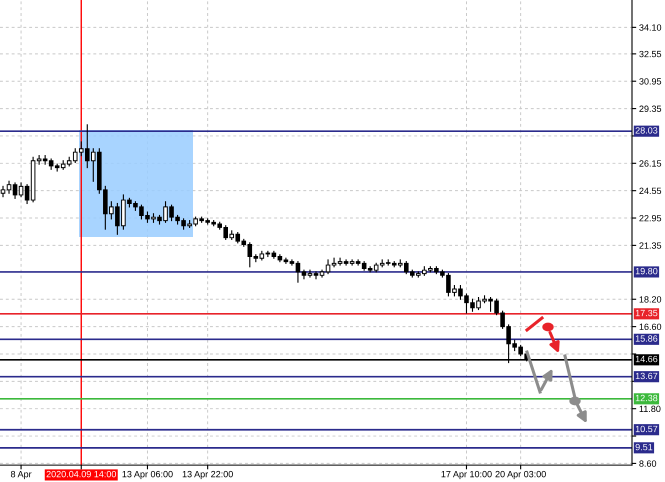 The image size is (665, 482). Describe the element at coordinates (651, 327) in the screenshot. I see `y-tick-label: 16.60` at that location.